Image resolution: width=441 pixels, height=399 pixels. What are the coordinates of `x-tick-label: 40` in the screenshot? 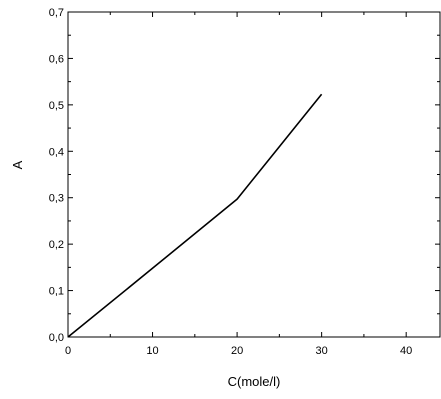 It's located at (406, 351).